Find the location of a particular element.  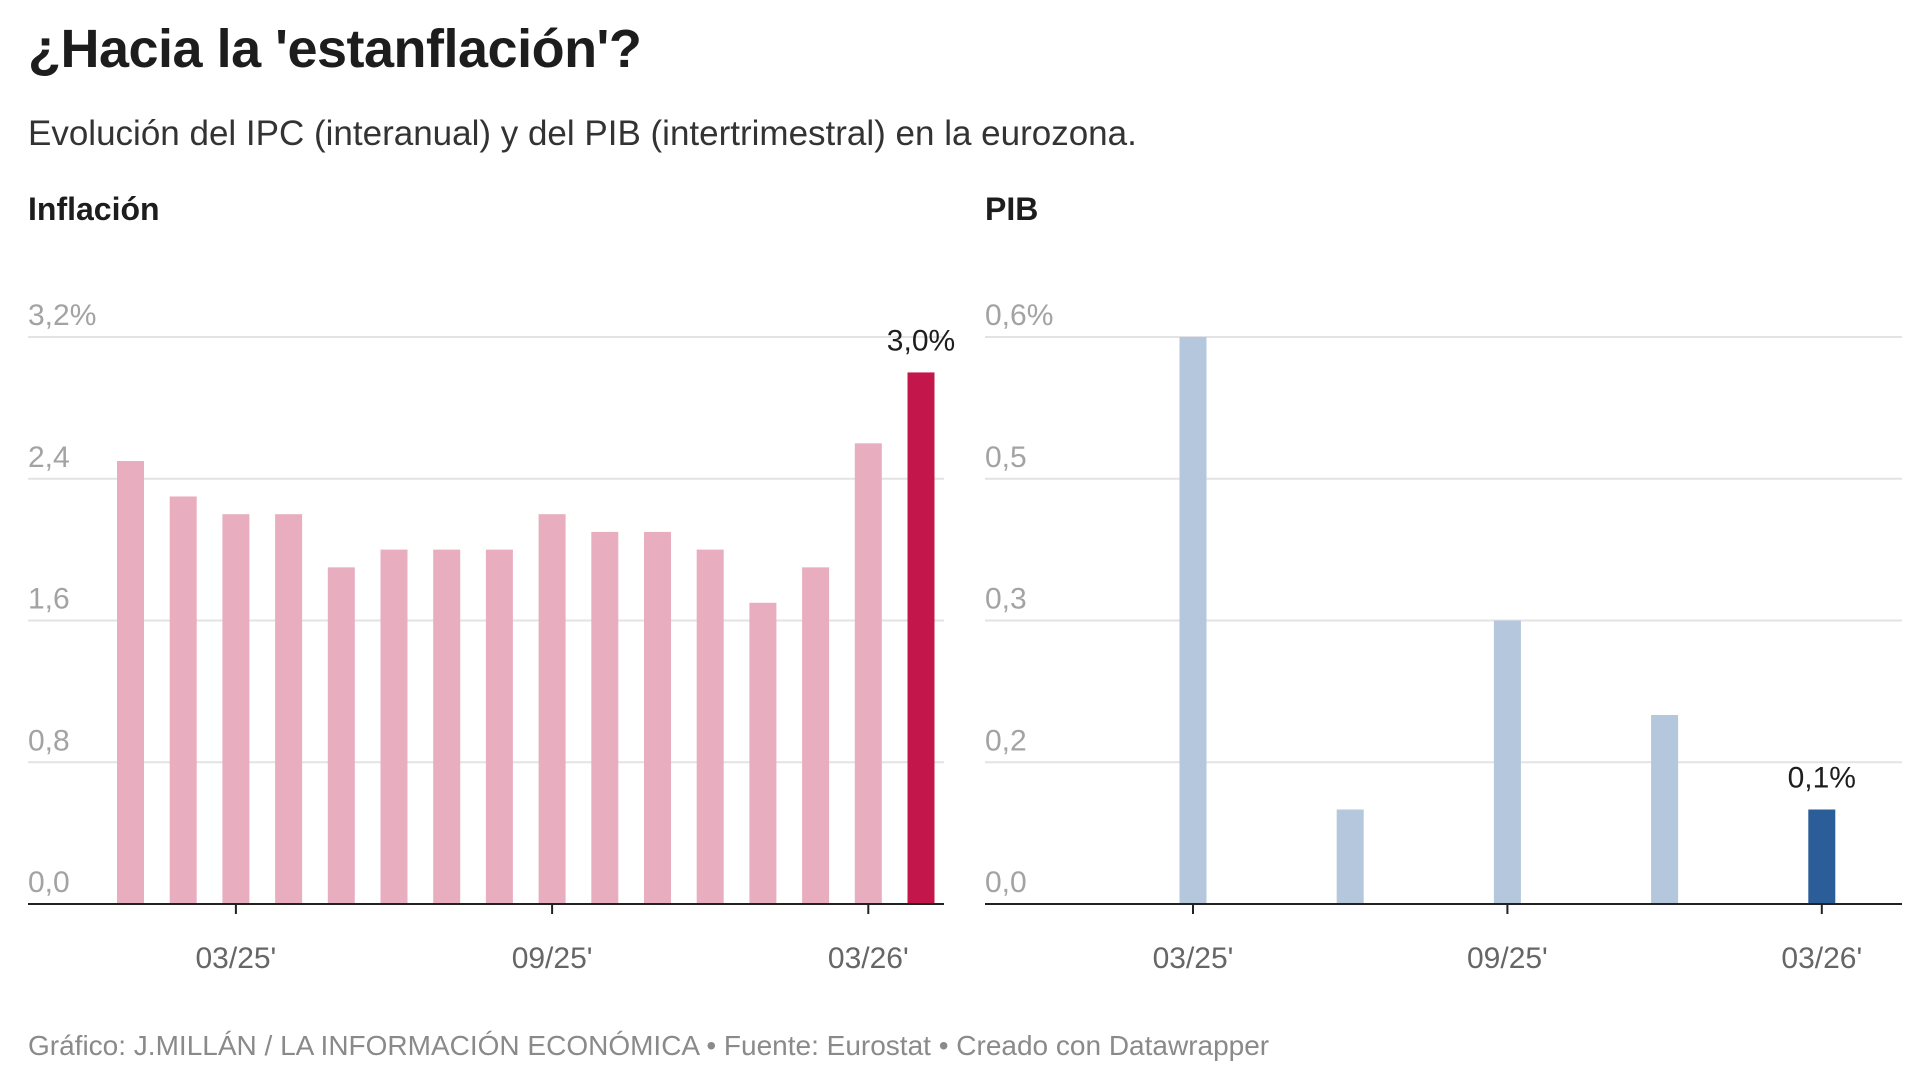

y-tick-label: 0,2 is located at coordinates (1006, 740).